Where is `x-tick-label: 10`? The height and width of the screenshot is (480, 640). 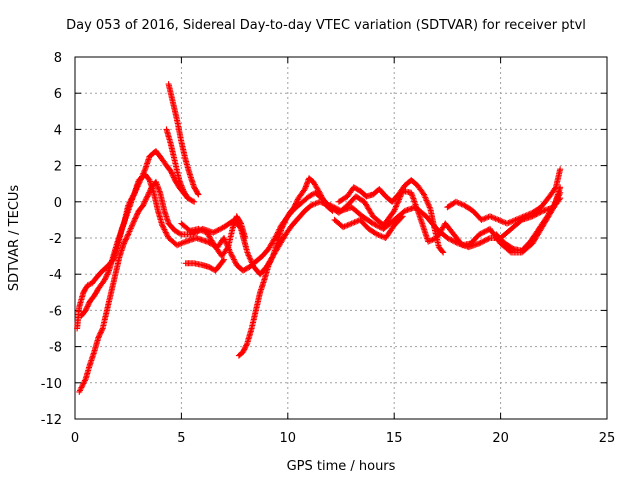
x-tick-label: 10 is located at coordinates (288, 438).